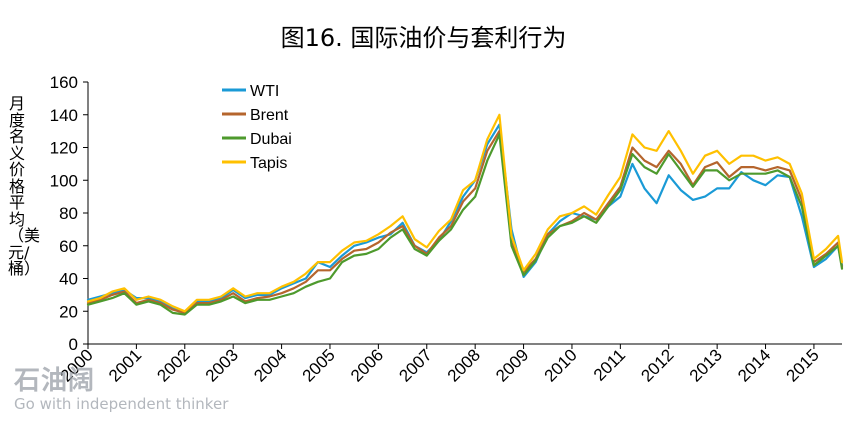 The image size is (847, 423). What do you see at coordinates (121, 386) in the screenshot?
I see `watermark: 石油阔 Go with independent thinker` at bounding box center [121, 386].